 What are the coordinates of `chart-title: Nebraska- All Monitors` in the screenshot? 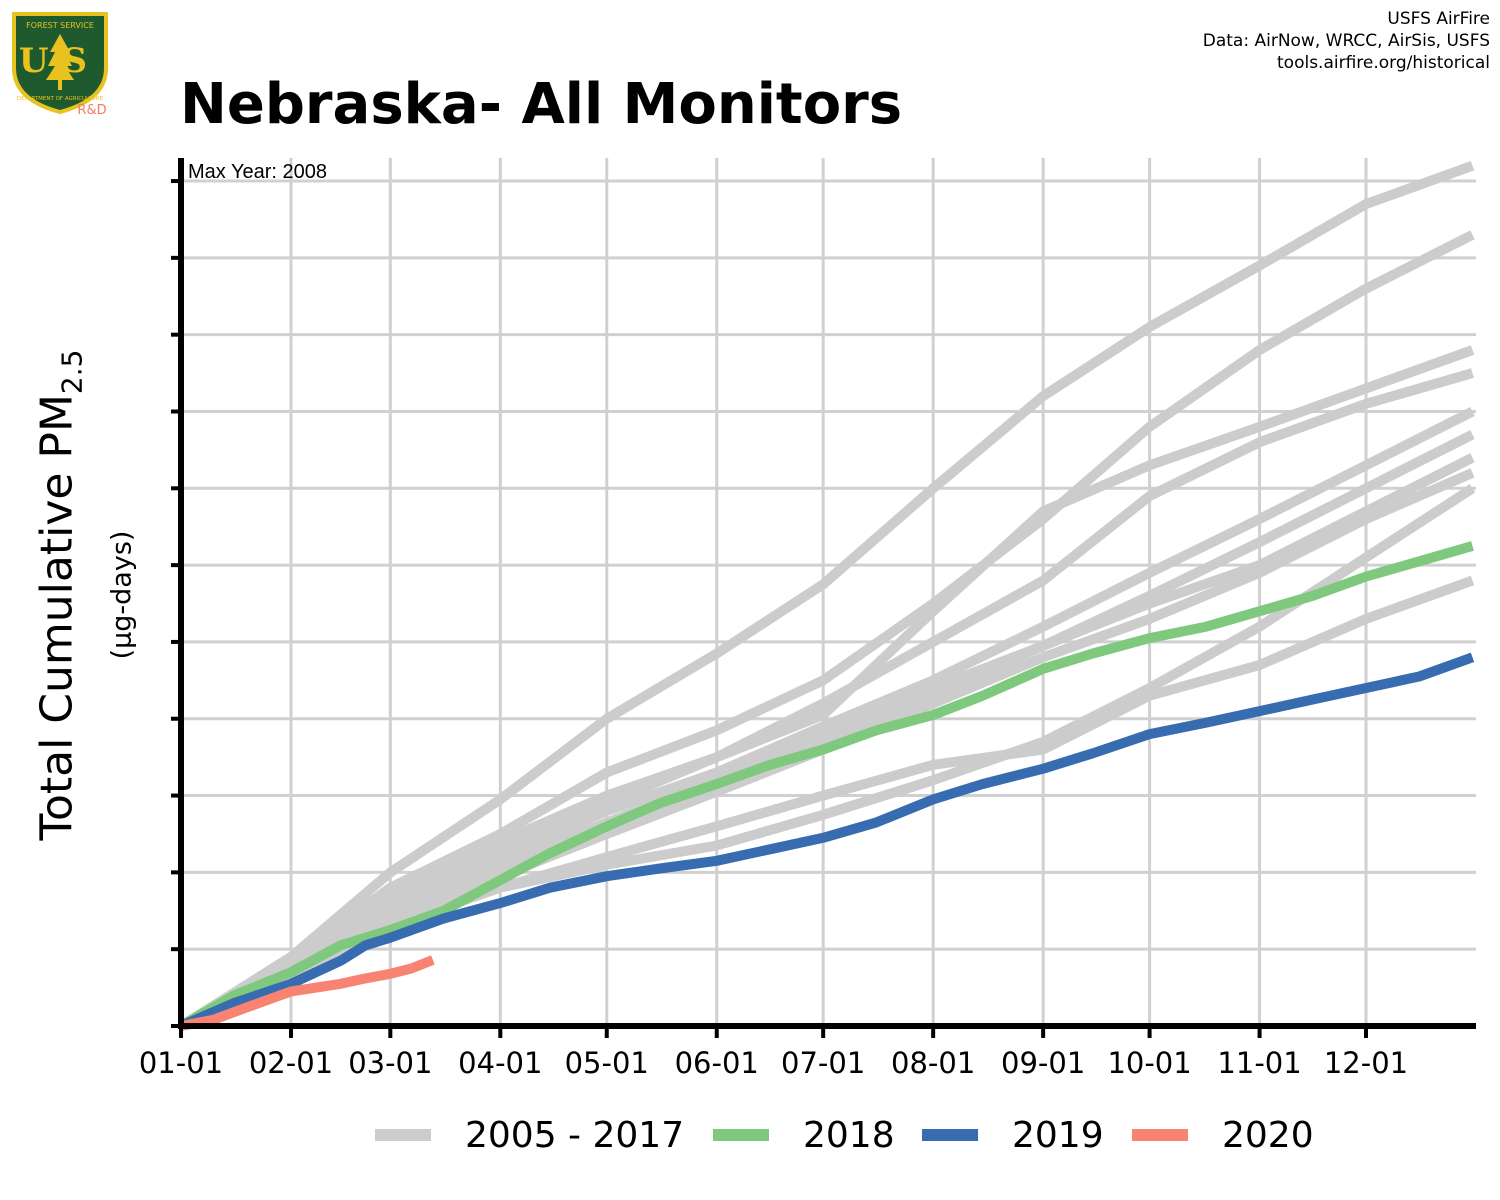 It's located at (541, 104).